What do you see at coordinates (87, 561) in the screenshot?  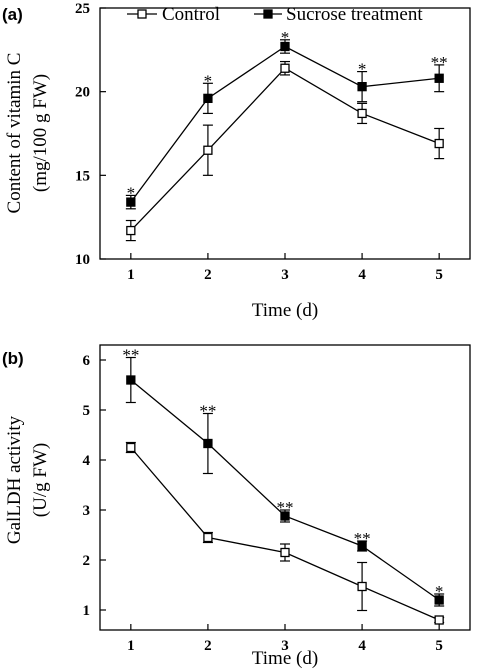 I see `y-tick-label: 2` at bounding box center [87, 561].